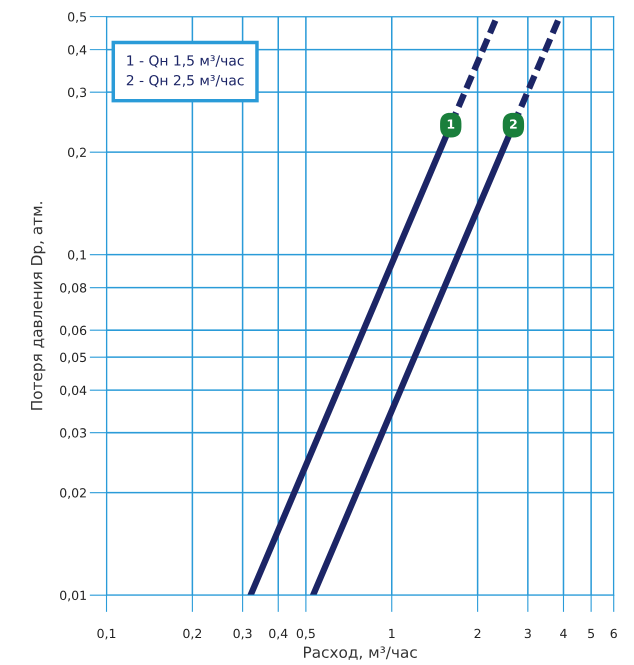 The width and height of the screenshot is (634, 665). Describe the element at coordinates (392, 633) in the screenshot. I see `x-tick-label: 1` at that location.